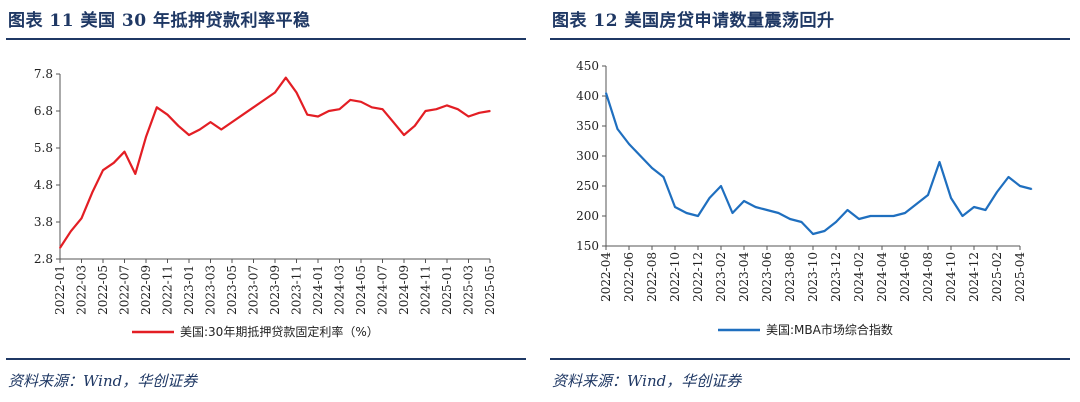 The image size is (1080, 402). Describe the element at coordinates (587, 156) in the screenshot. I see `y-tick-label: 300` at that location.